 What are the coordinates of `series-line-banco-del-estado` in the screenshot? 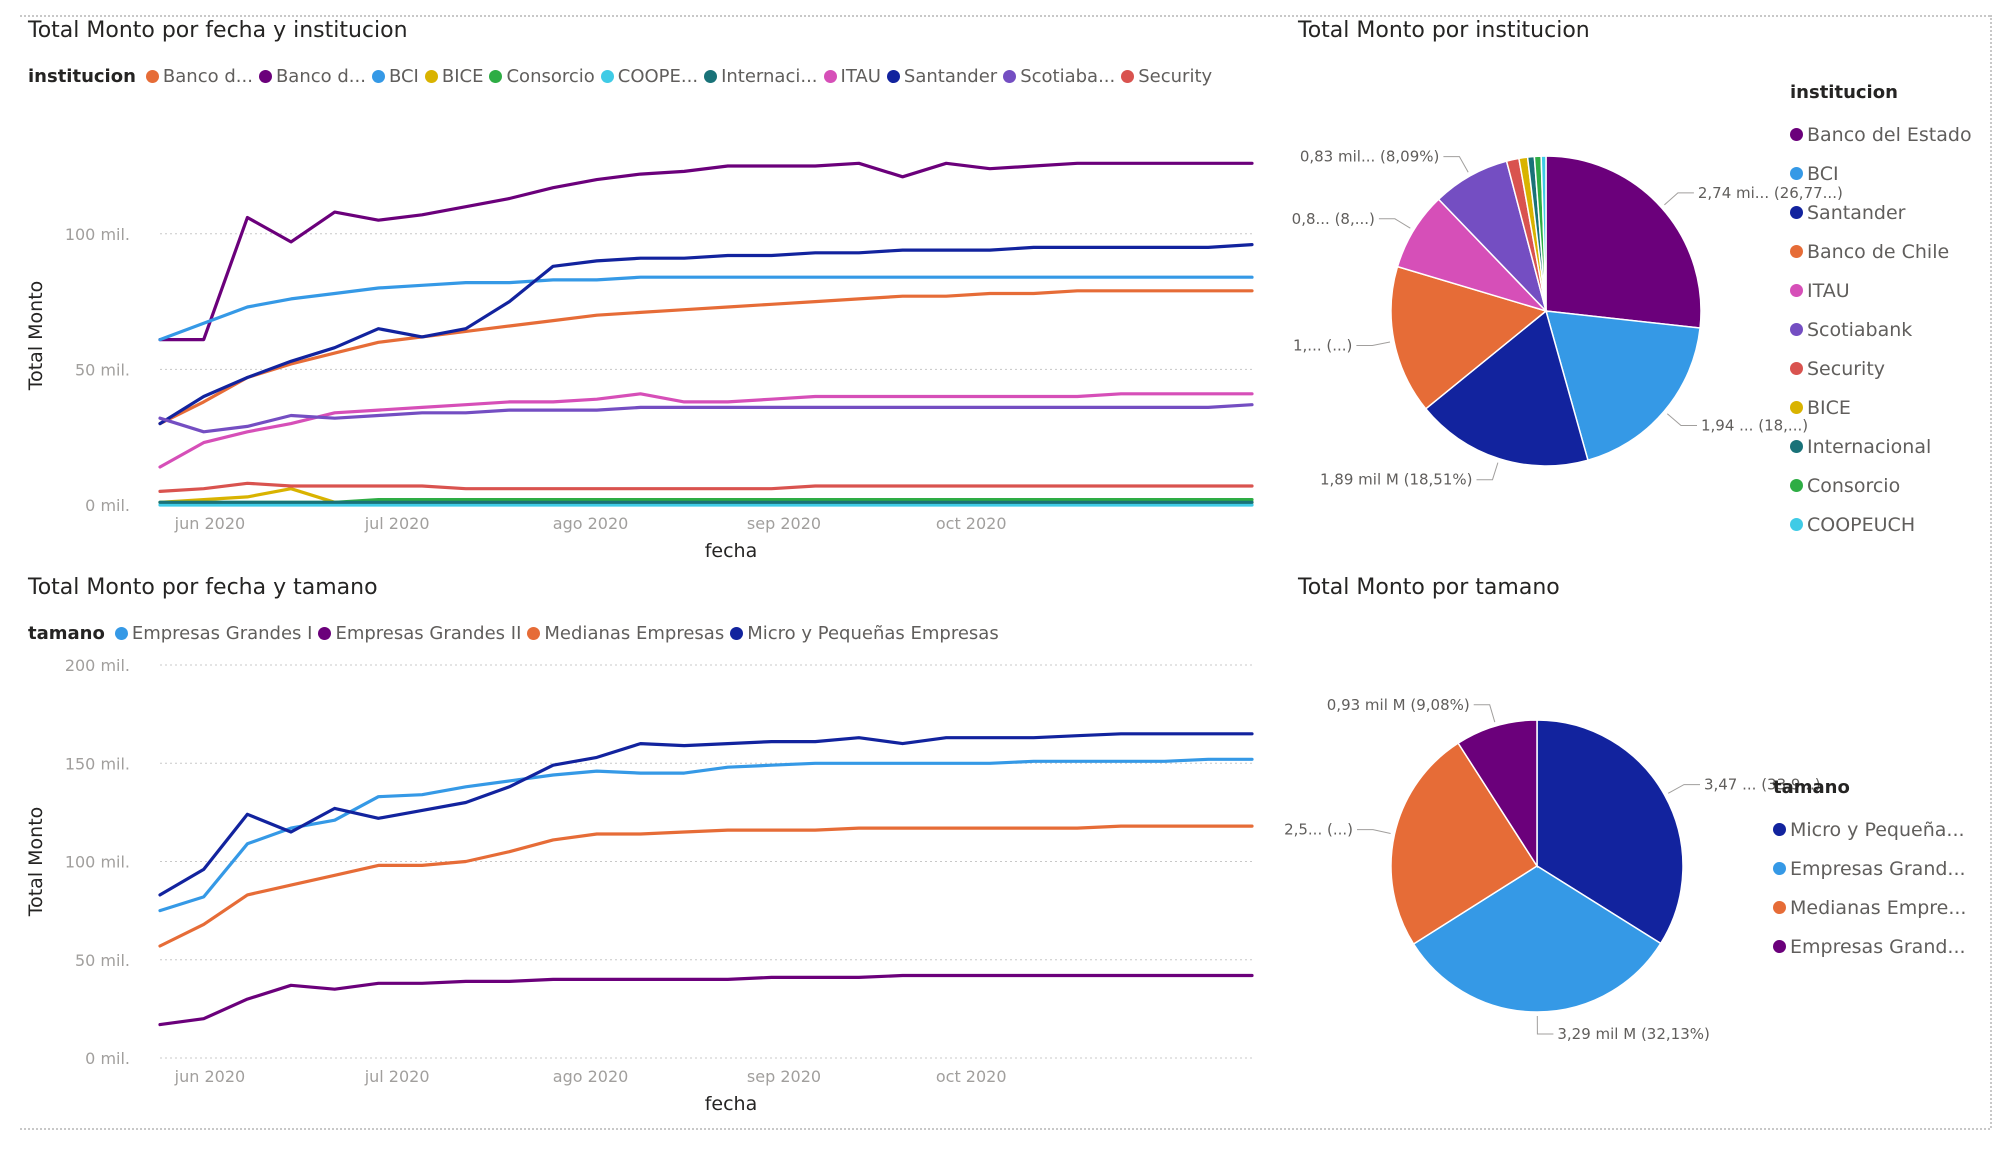 It's located at (706, 251).